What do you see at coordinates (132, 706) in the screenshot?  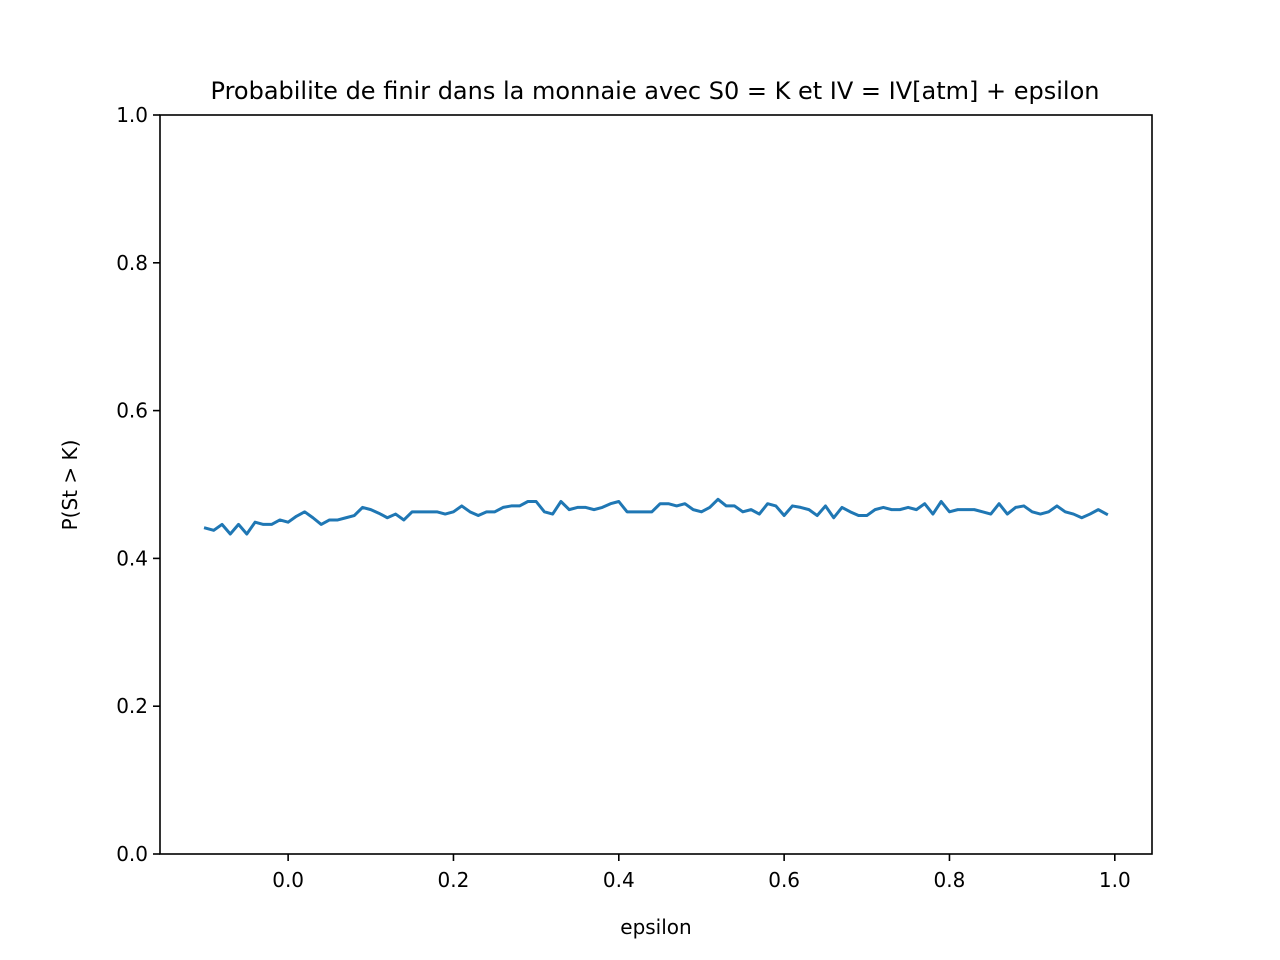 I see `y-tick-label: 0.2` at bounding box center [132, 706].